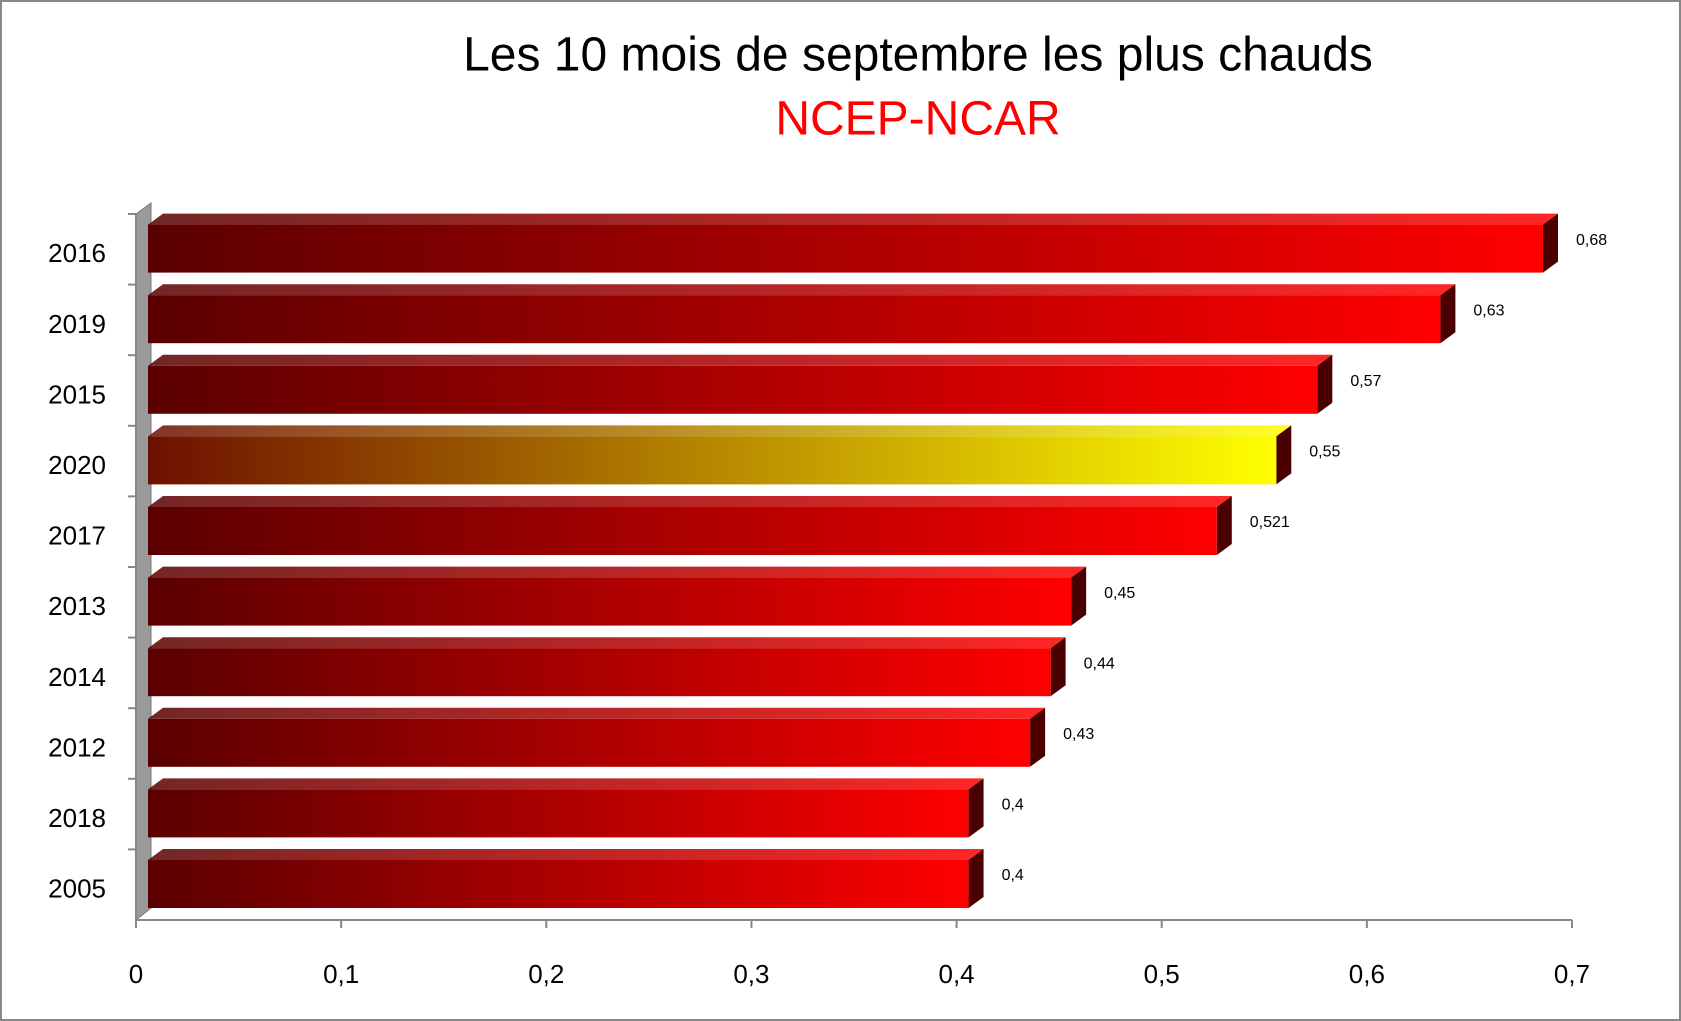  What do you see at coordinates (1078, 734) in the screenshot?
I see `value-label: 0,43` at bounding box center [1078, 734].